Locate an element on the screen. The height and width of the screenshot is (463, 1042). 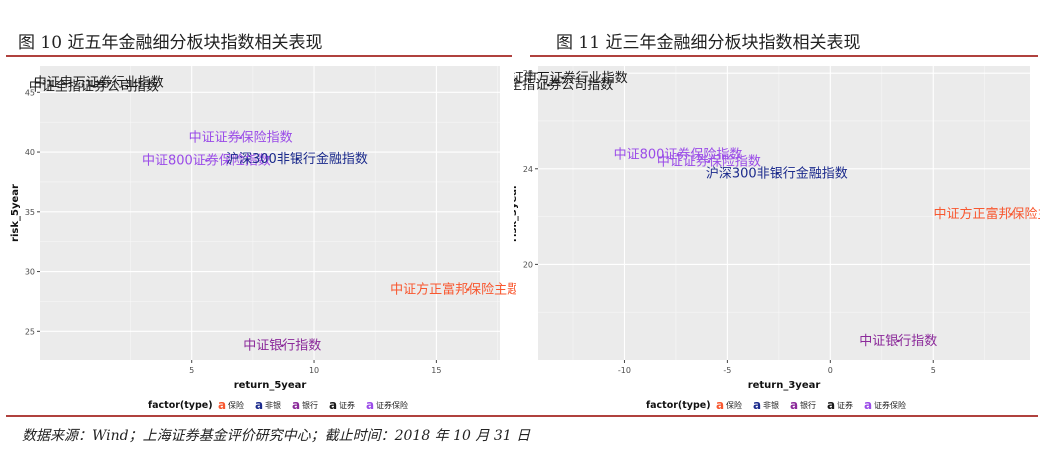
x-tick-label: 10 is located at coordinates (314, 370).